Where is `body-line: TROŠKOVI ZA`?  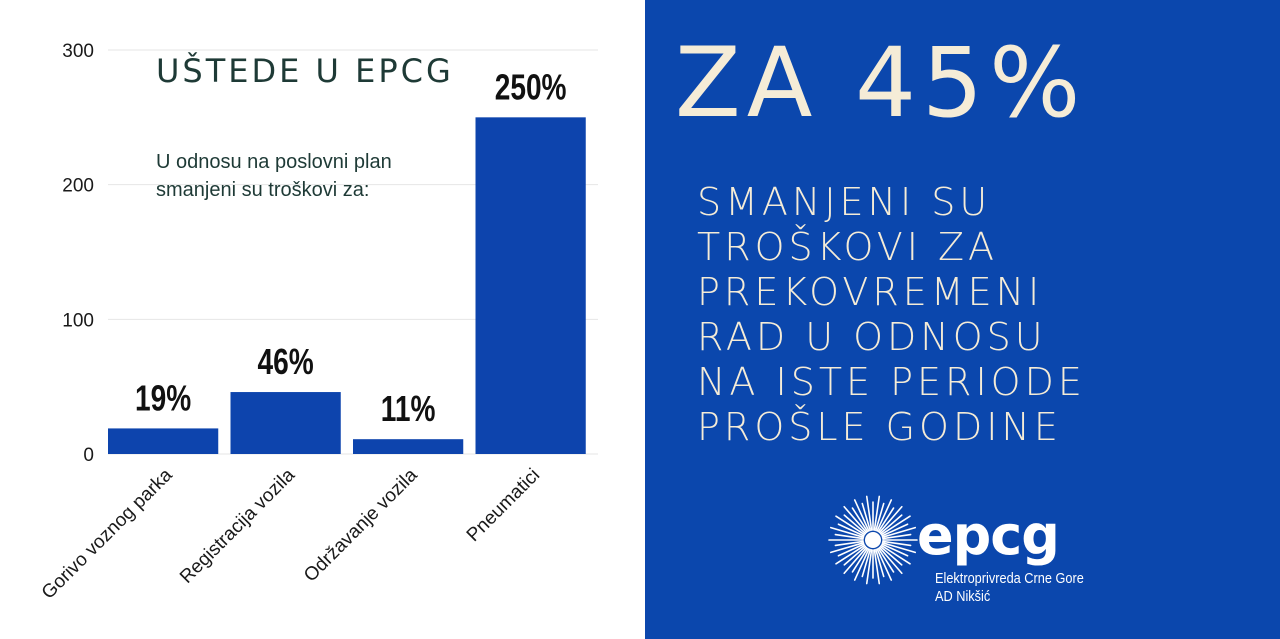 body-line: TROŠKOVI ZA is located at coordinates (848, 247).